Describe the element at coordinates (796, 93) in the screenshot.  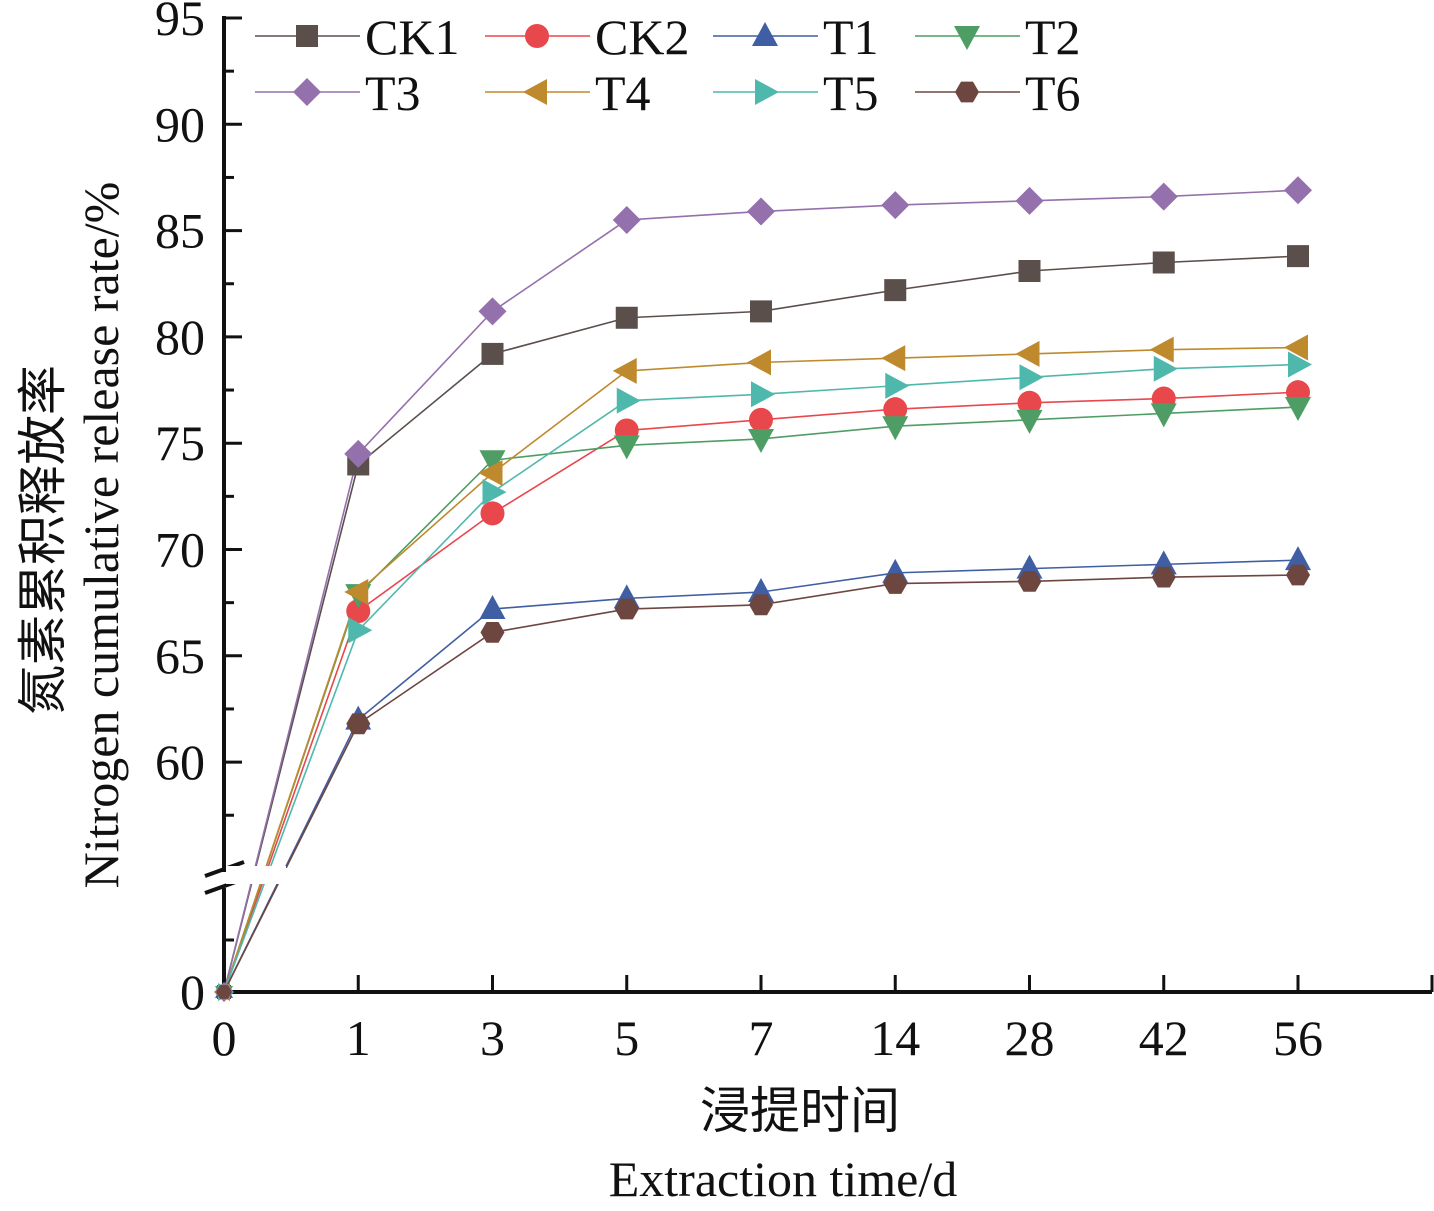
I see `legend-item-t5: T5` at that location.